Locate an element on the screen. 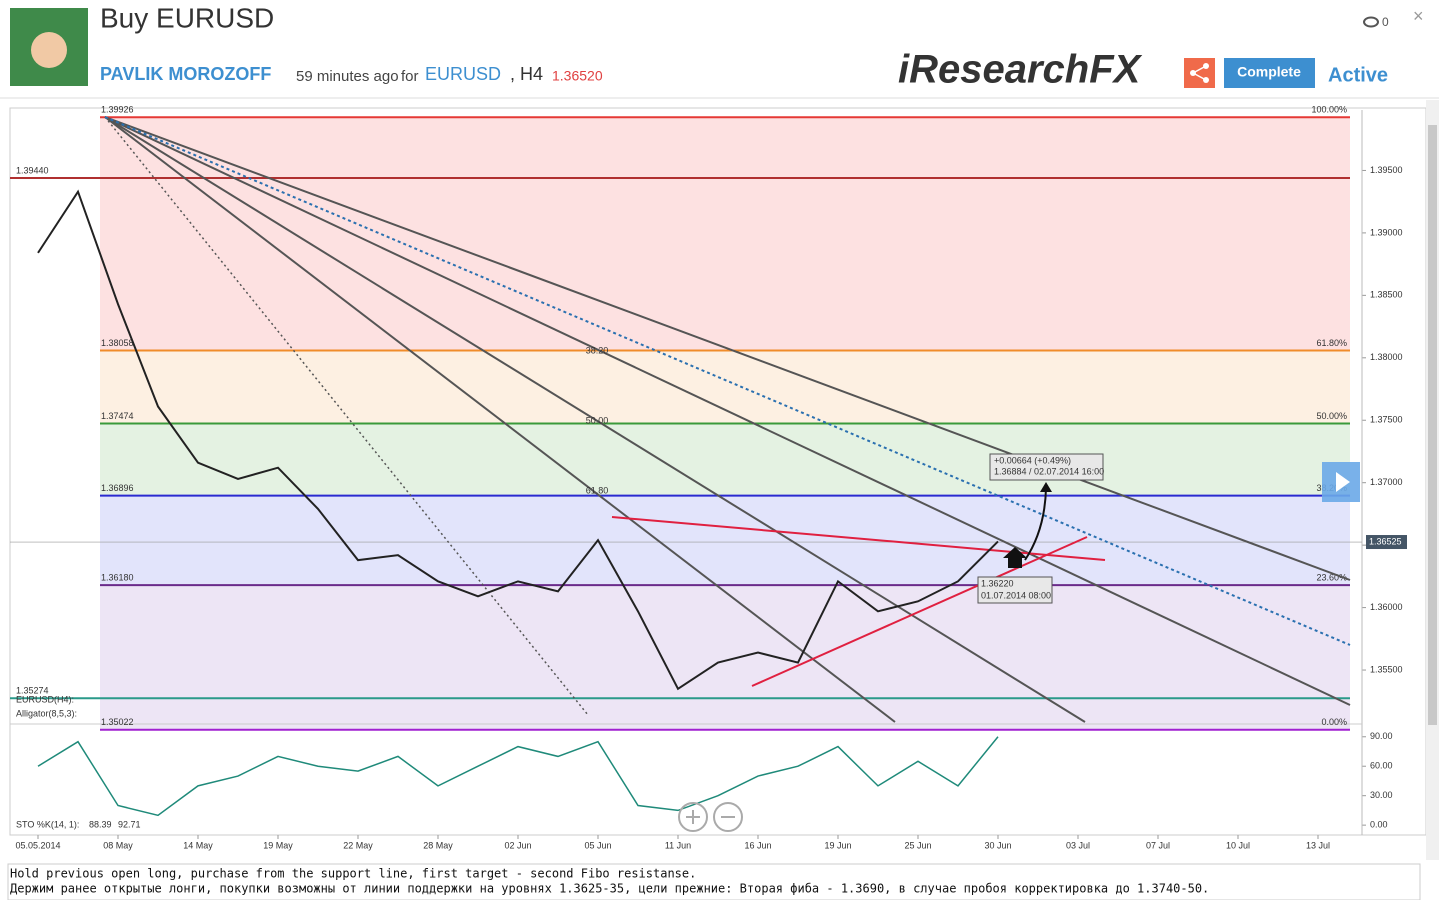 This screenshot has height=905, width=1439. y-tick-label: 0.00 is located at coordinates (1379, 825).